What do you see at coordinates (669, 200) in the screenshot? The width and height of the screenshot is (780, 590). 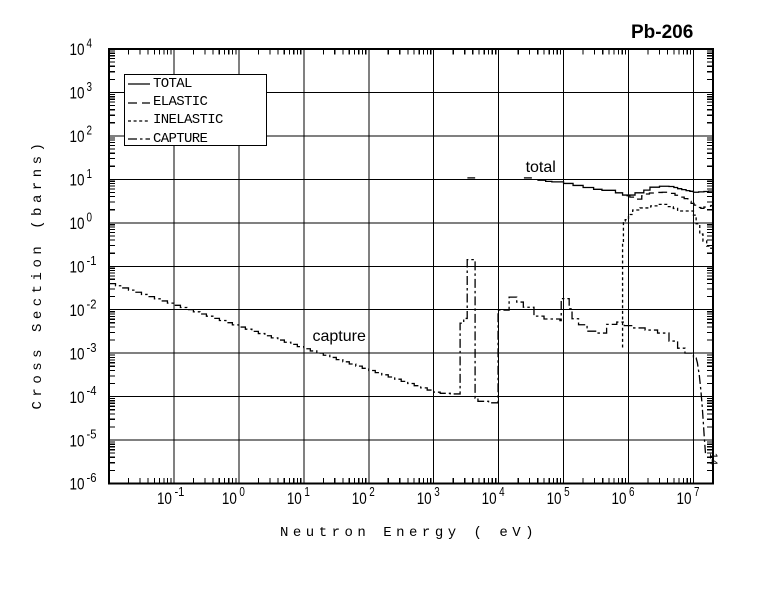 I see `curve-elastic` at bounding box center [669, 200].